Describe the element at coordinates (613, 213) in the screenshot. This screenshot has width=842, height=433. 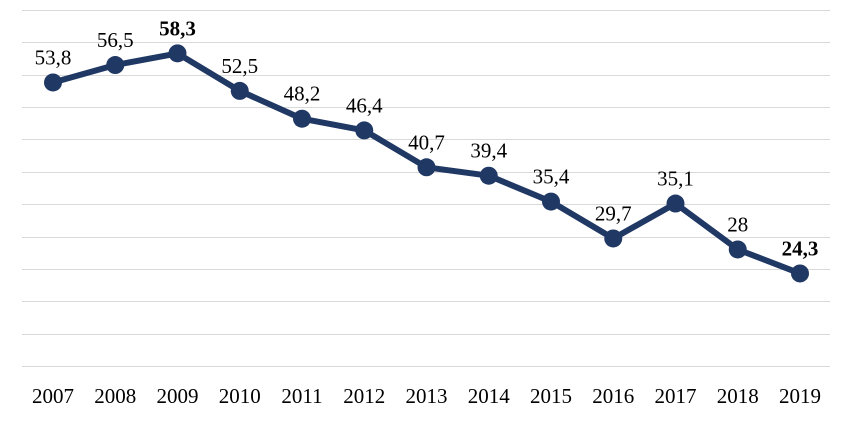
I see `data-label-2016: 29,7` at that location.